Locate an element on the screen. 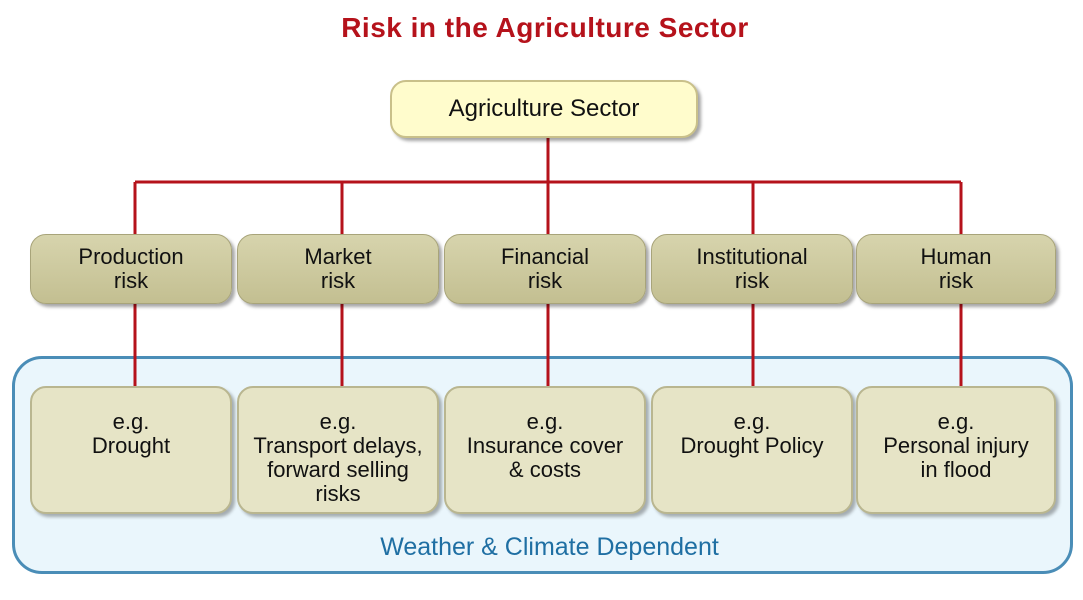  example-node-human: e.g. Personal injury in flood is located at coordinates (956, 450).